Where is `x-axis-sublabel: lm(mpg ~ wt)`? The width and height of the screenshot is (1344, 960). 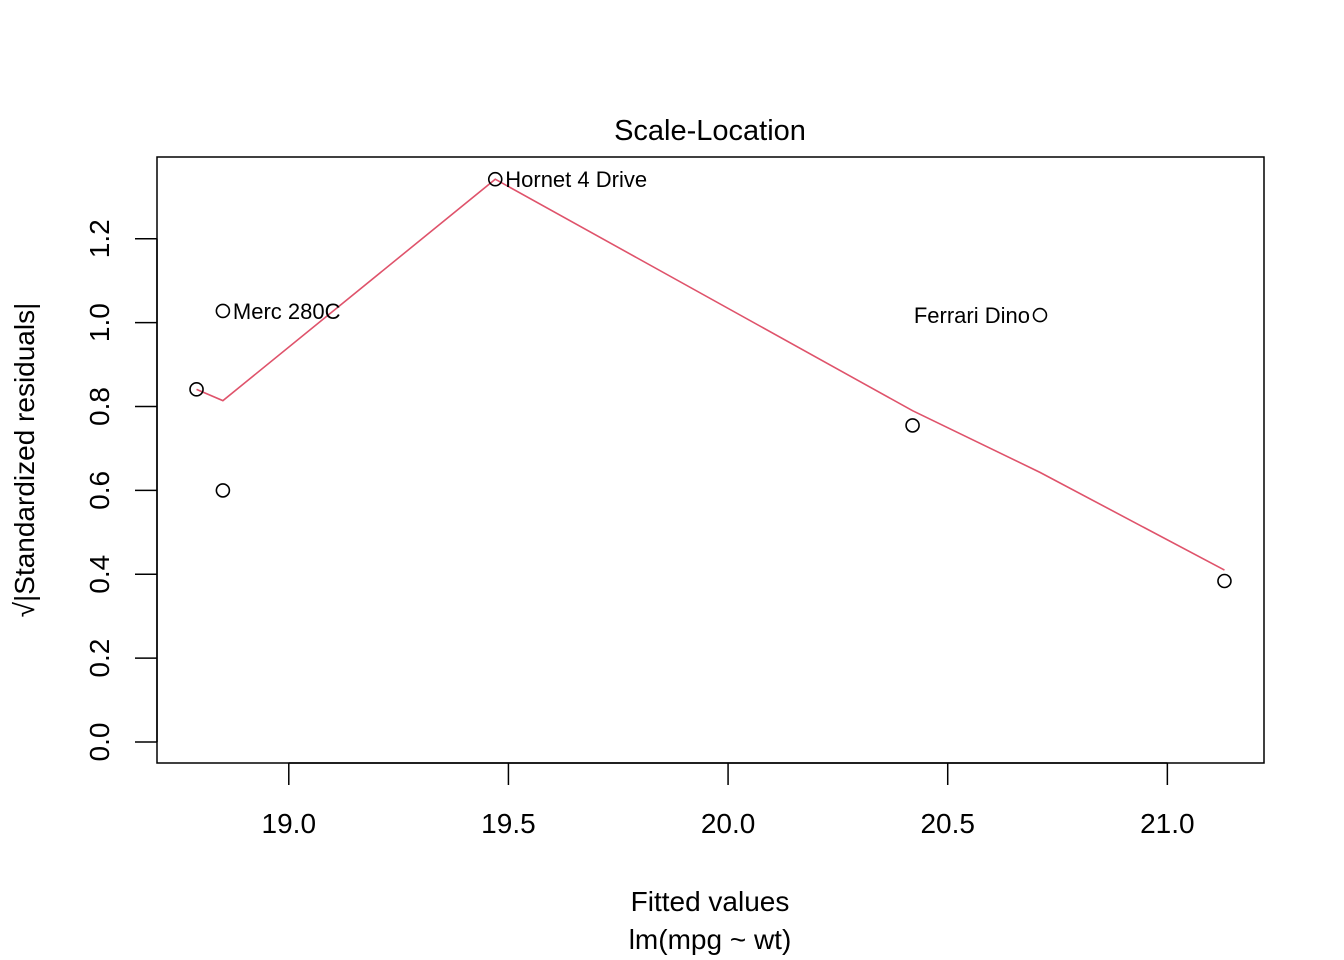
x-axis-sublabel: lm(mpg ~ wt) is located at coordinates (710, 939).